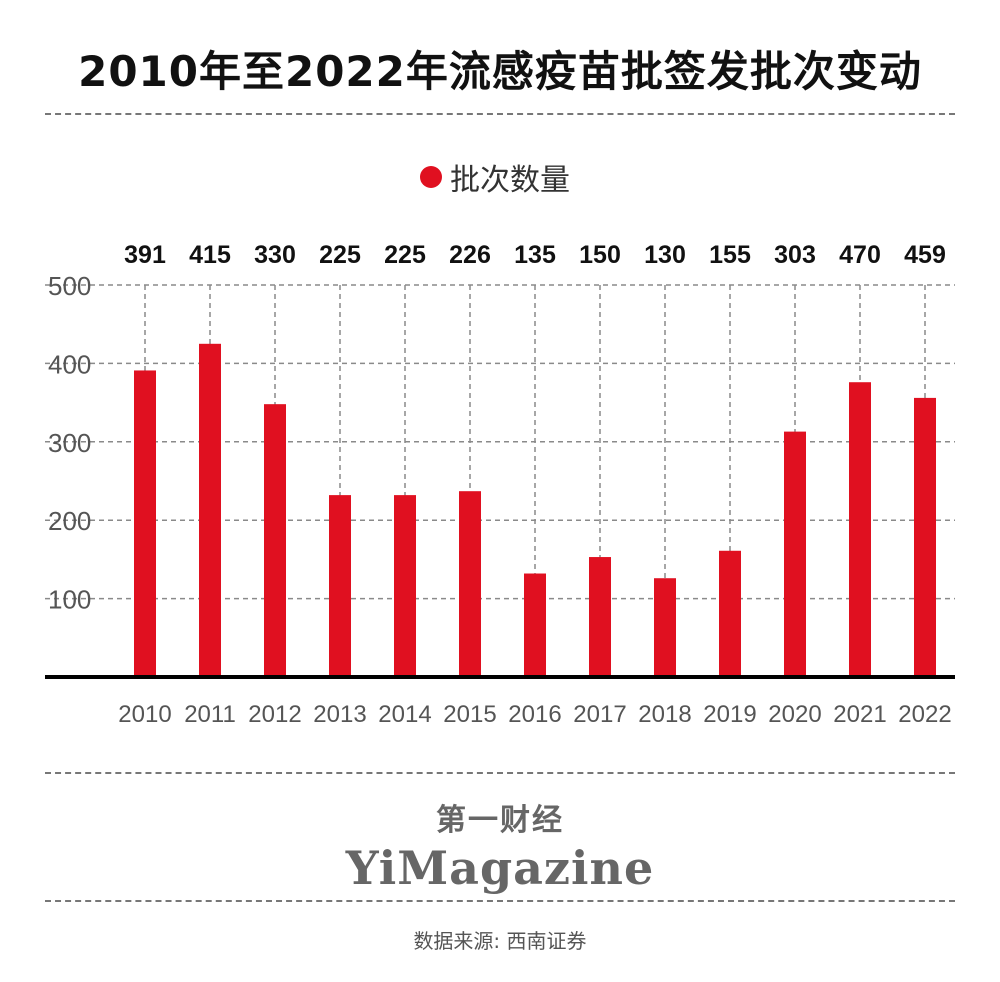 Image resolution: width=1000 pixels, height=982 pixels. I want to click on legend-label: 批次数量, so click(510, 180).